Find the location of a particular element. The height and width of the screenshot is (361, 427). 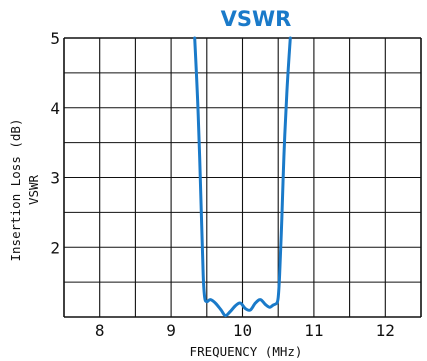

y-tick-label: 3 is located at coordinates (55, 178).